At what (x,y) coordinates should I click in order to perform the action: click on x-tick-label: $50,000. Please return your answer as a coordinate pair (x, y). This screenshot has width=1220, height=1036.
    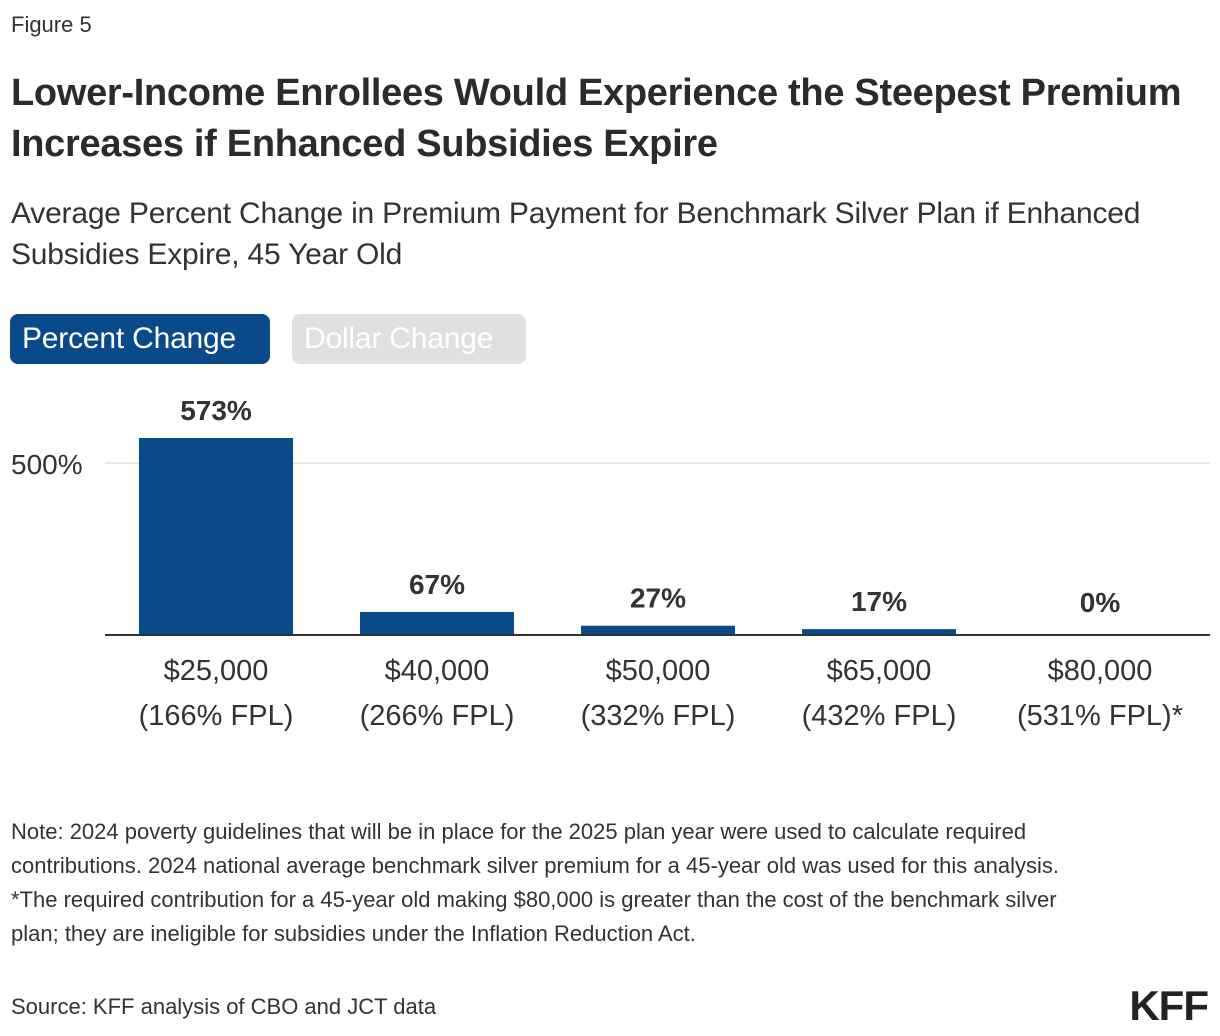
    Looking at the image, I should click on (658, 671).